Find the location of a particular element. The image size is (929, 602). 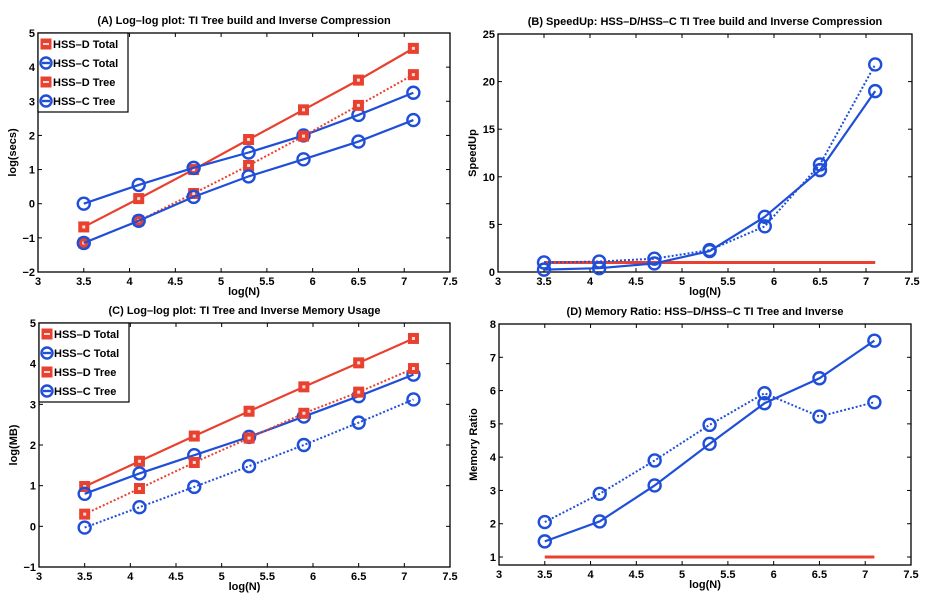

x-axis-label: log(N) is located at coordinates (244, 292).